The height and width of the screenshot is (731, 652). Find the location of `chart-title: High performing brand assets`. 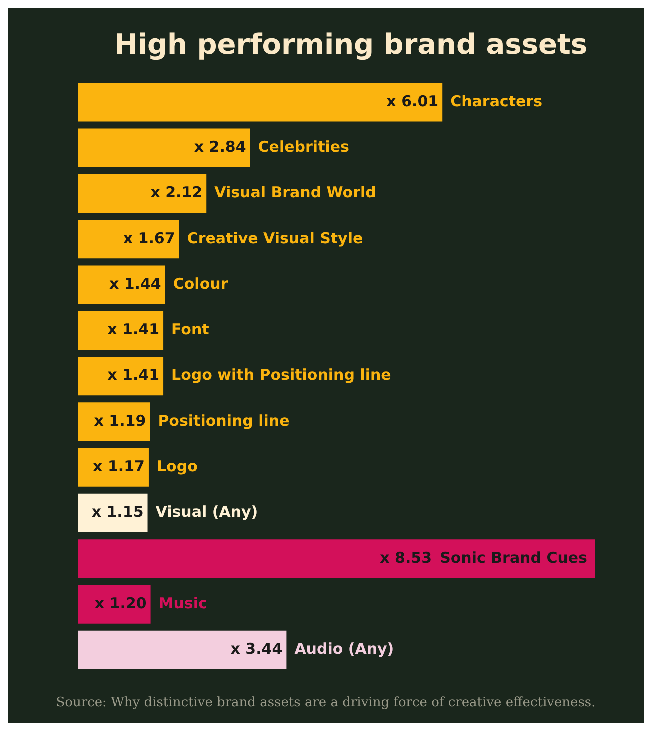

chart-title: High performing brand assets is located at coordinates (351, 45).